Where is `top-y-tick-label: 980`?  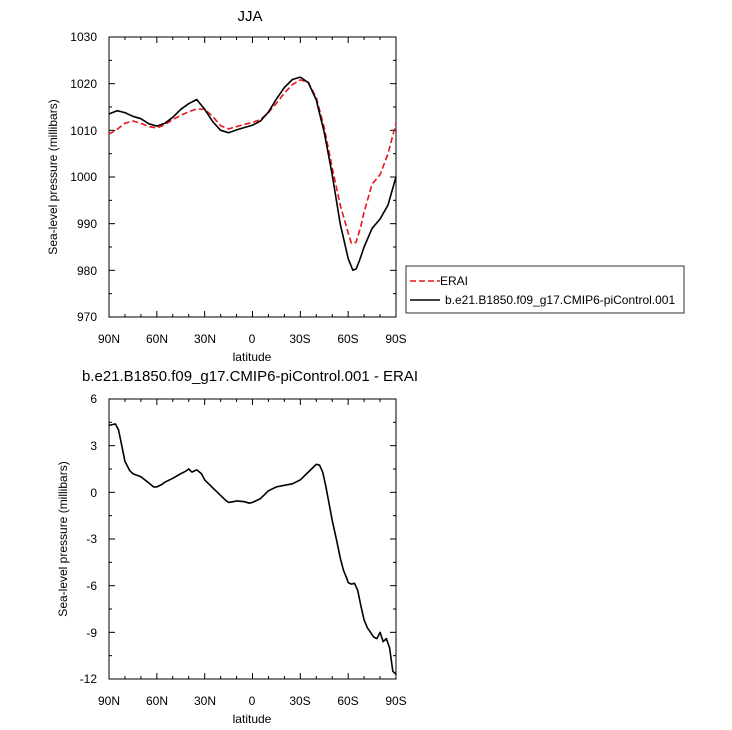 top-y-tick-label: 980 is located at coordinates (87, 271).